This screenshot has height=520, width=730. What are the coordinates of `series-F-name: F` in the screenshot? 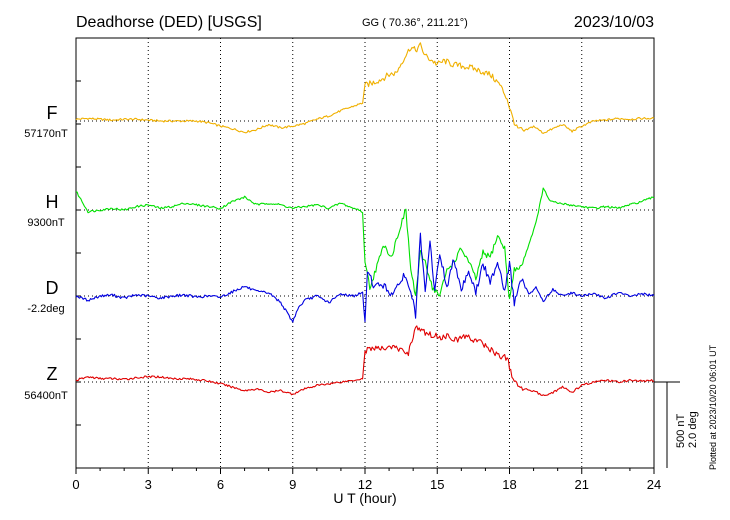 It's located at (52, 113).